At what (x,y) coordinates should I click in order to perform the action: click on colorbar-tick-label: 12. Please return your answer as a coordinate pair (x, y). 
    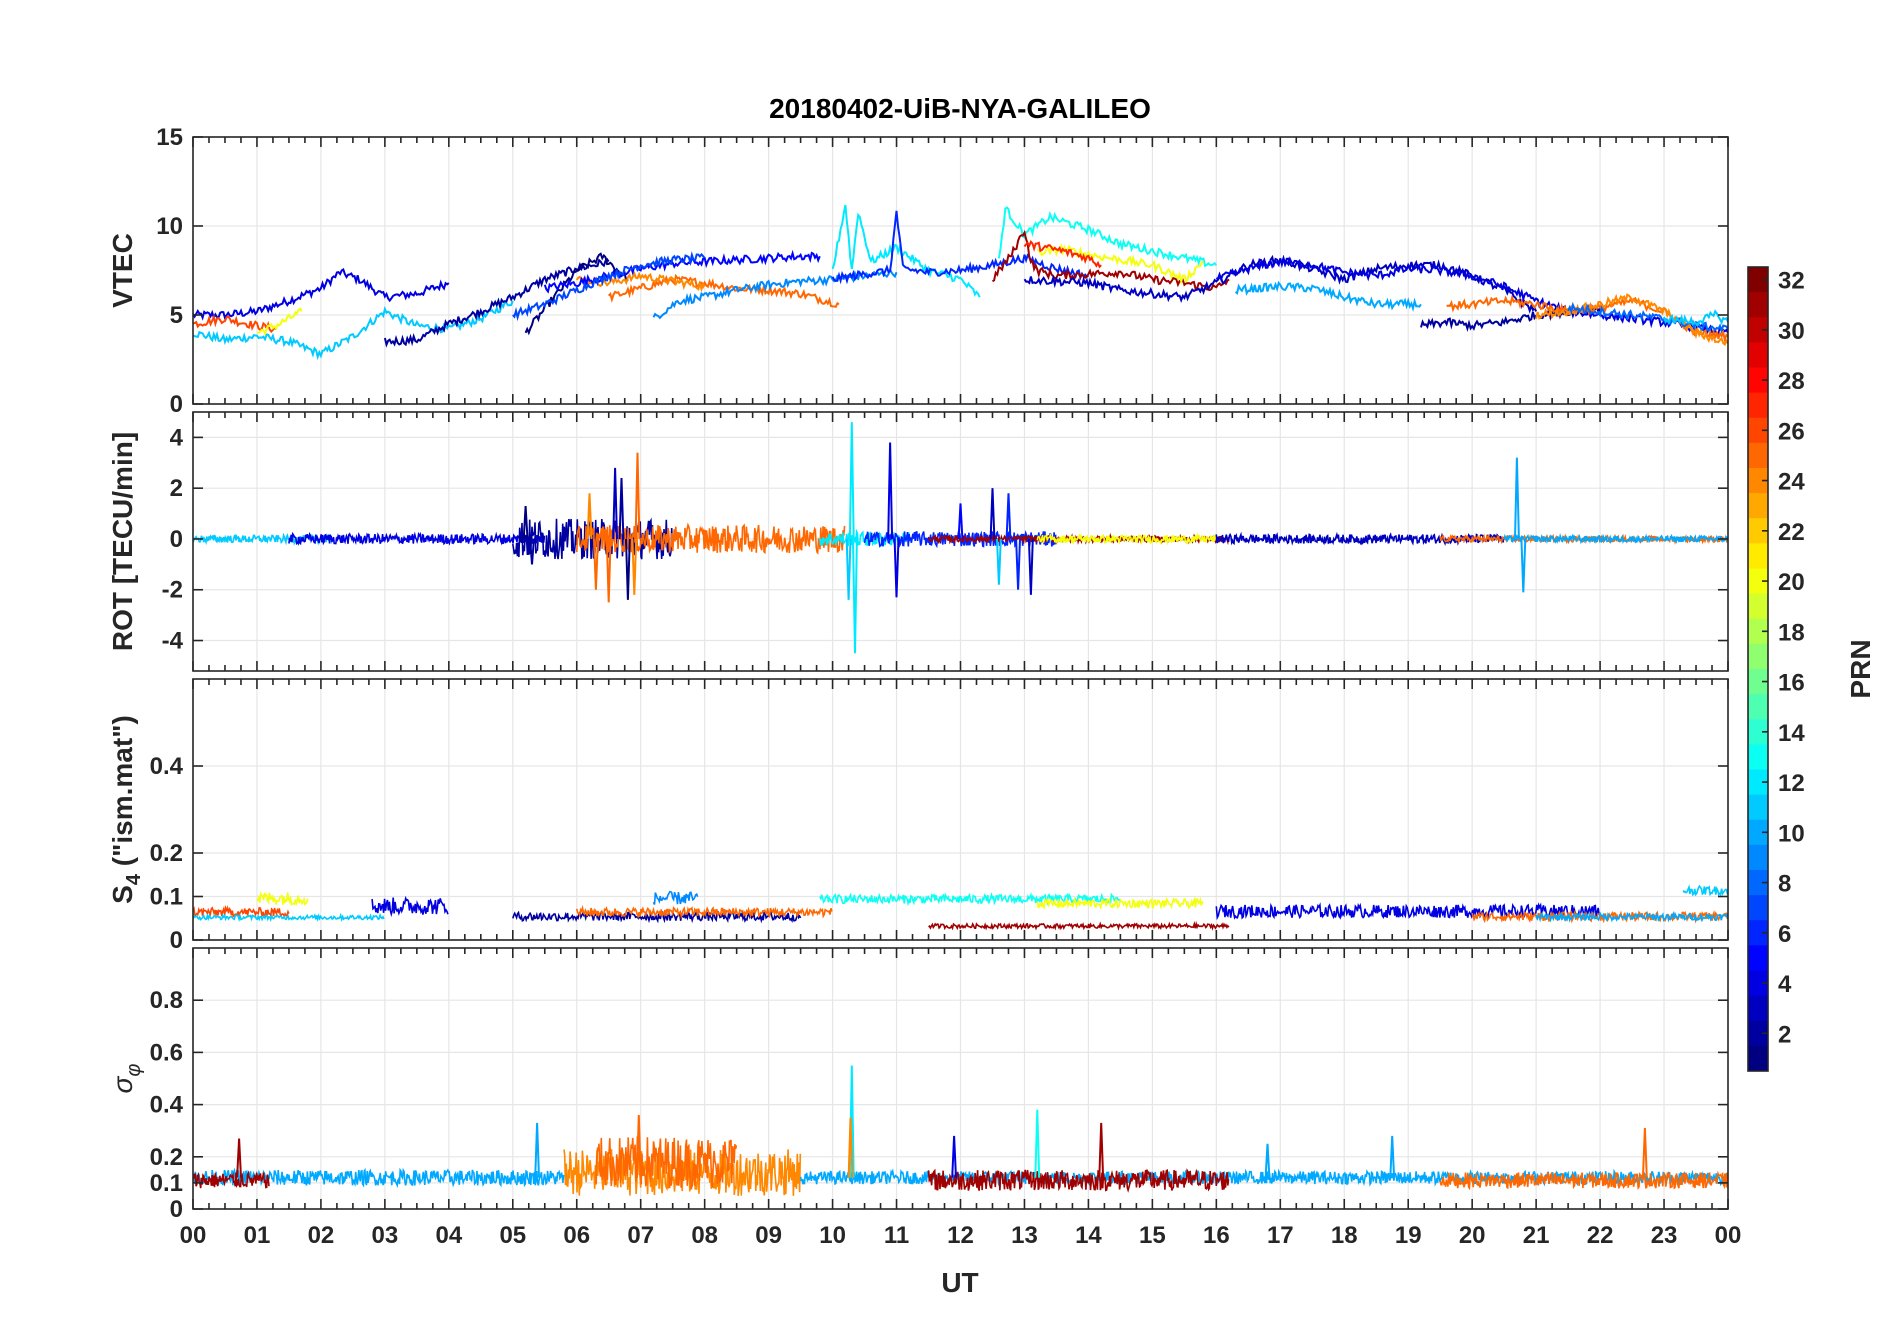
    Looking at the image, I should click on (1791, 783).